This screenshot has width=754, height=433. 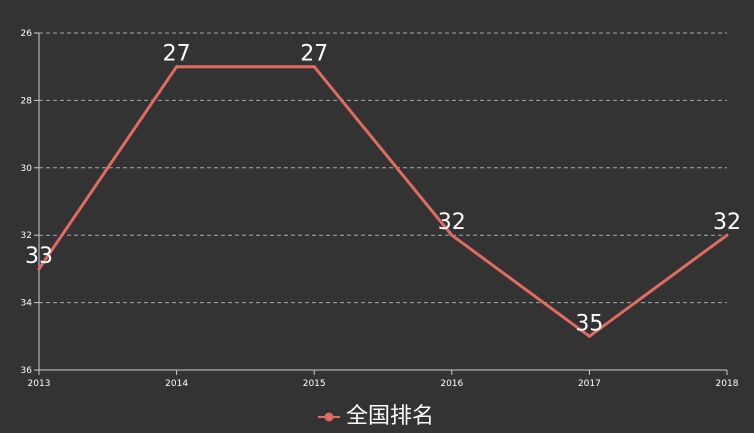 I want to click on y-tick-label: 28, so click(x=27, y=101).